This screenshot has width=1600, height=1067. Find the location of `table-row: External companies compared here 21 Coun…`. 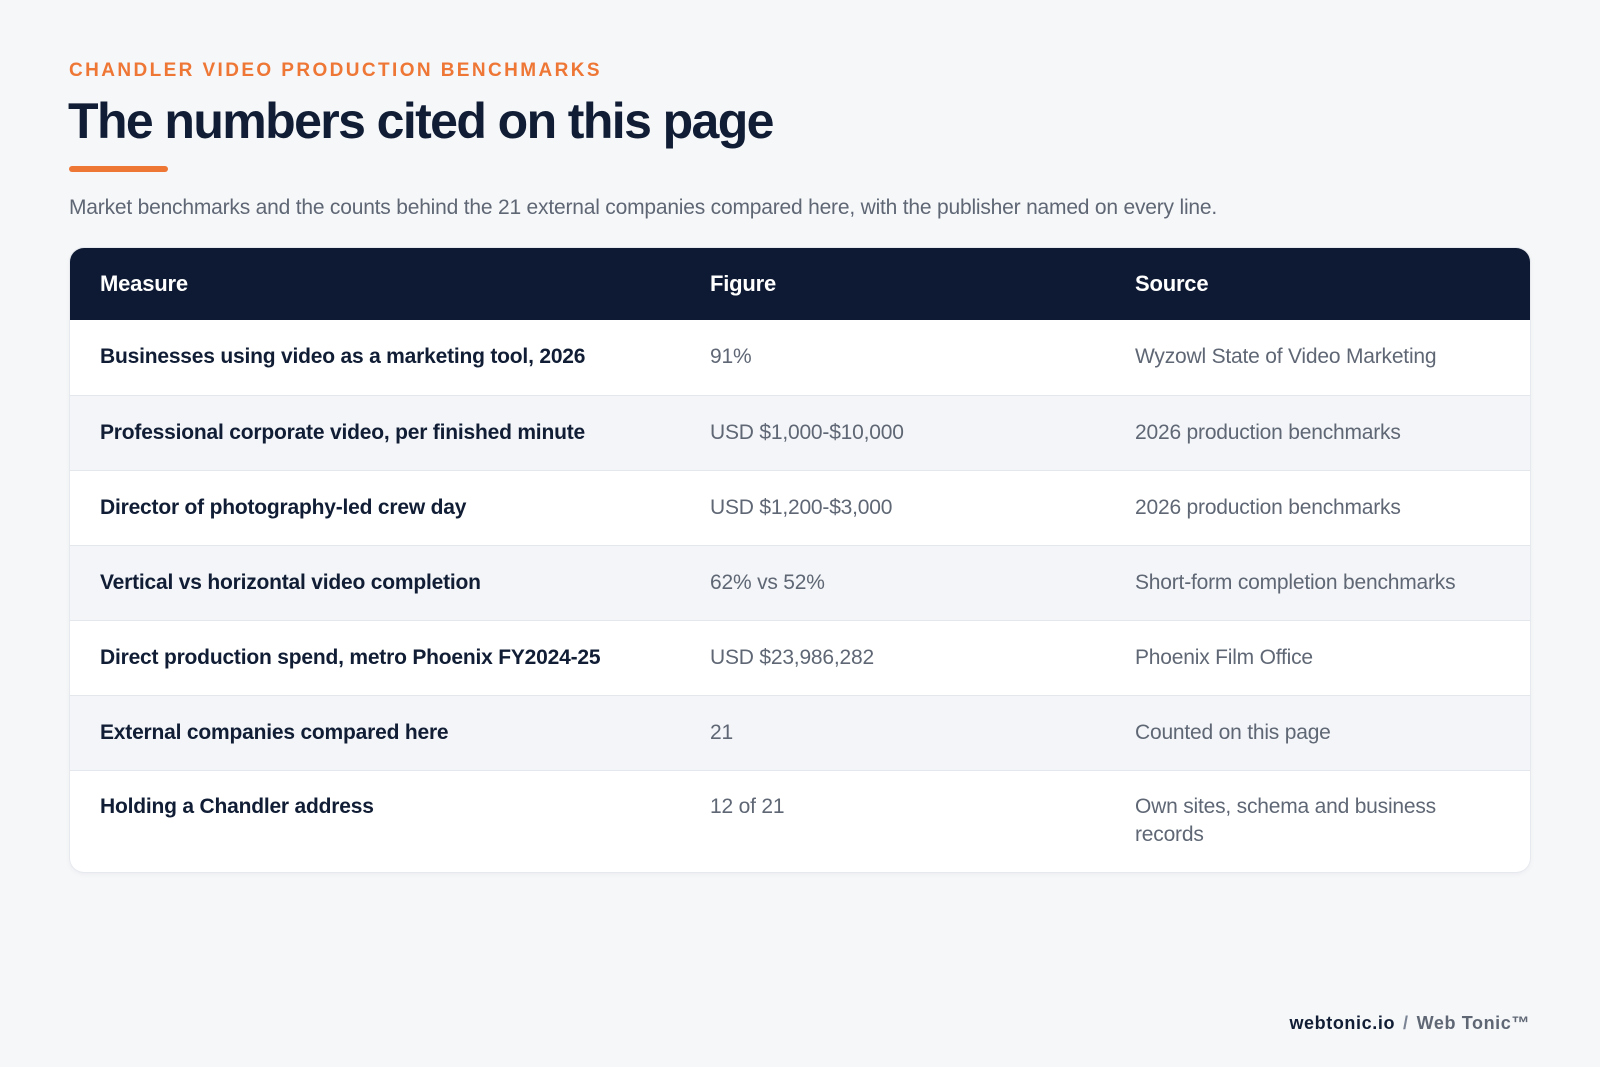

table-row: External companies compared here 21 Coun… is located at coordinates (800, 732).